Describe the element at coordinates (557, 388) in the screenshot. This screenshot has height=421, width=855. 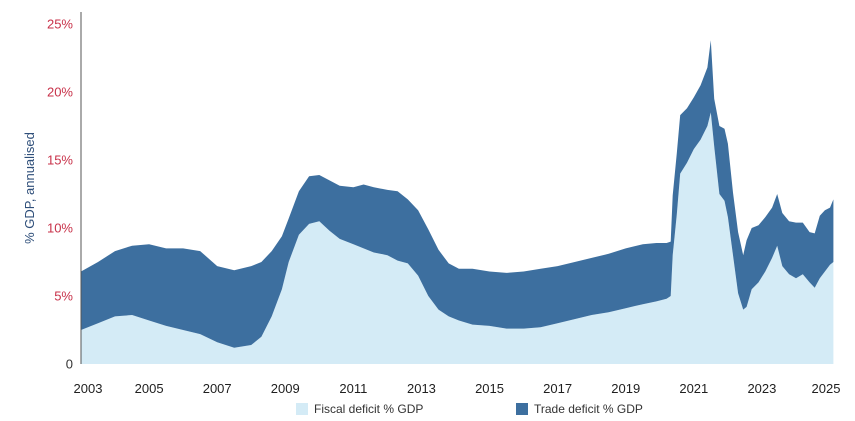
I see `x-tick-label: 2017` at that location.